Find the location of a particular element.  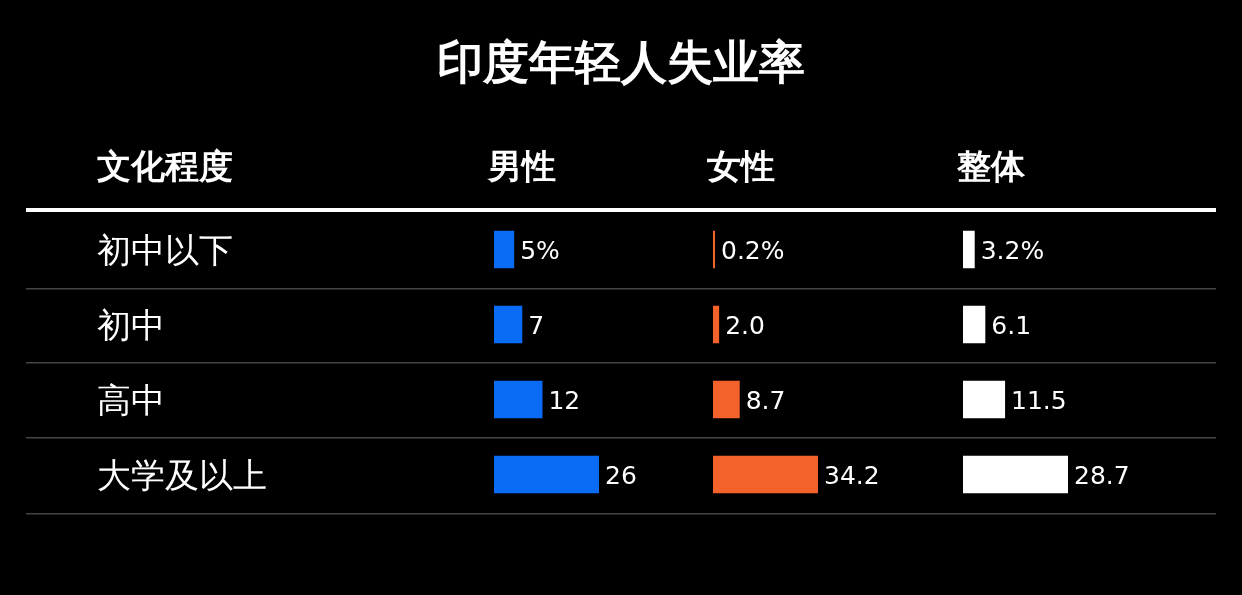

data-label: 7 is located at coordinates (536, 325).